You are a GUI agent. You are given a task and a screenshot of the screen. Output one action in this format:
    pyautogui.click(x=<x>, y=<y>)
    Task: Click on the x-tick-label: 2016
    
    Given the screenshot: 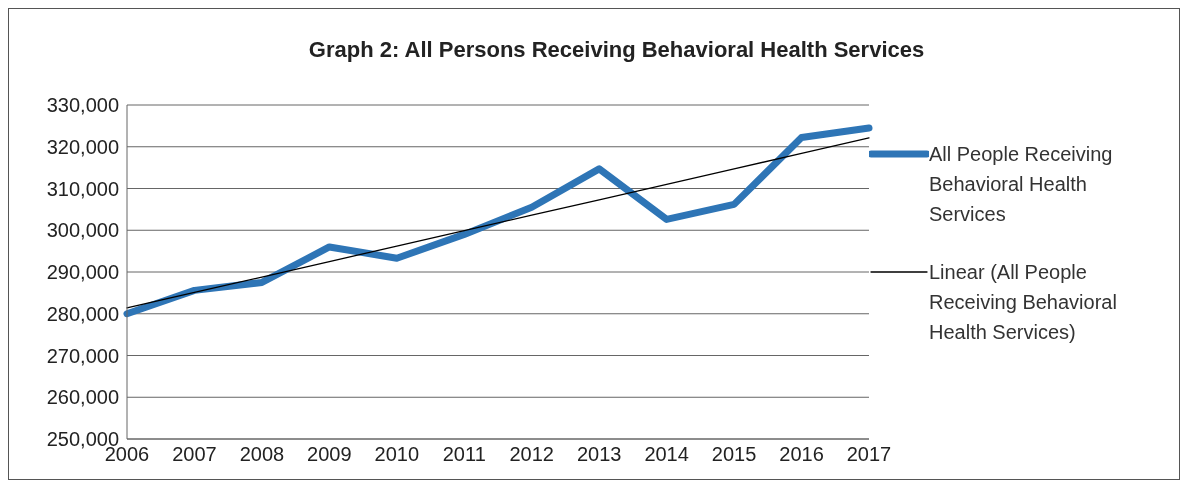 What is the action you would take?
    pyautogui.click(x=801, y=454)
    